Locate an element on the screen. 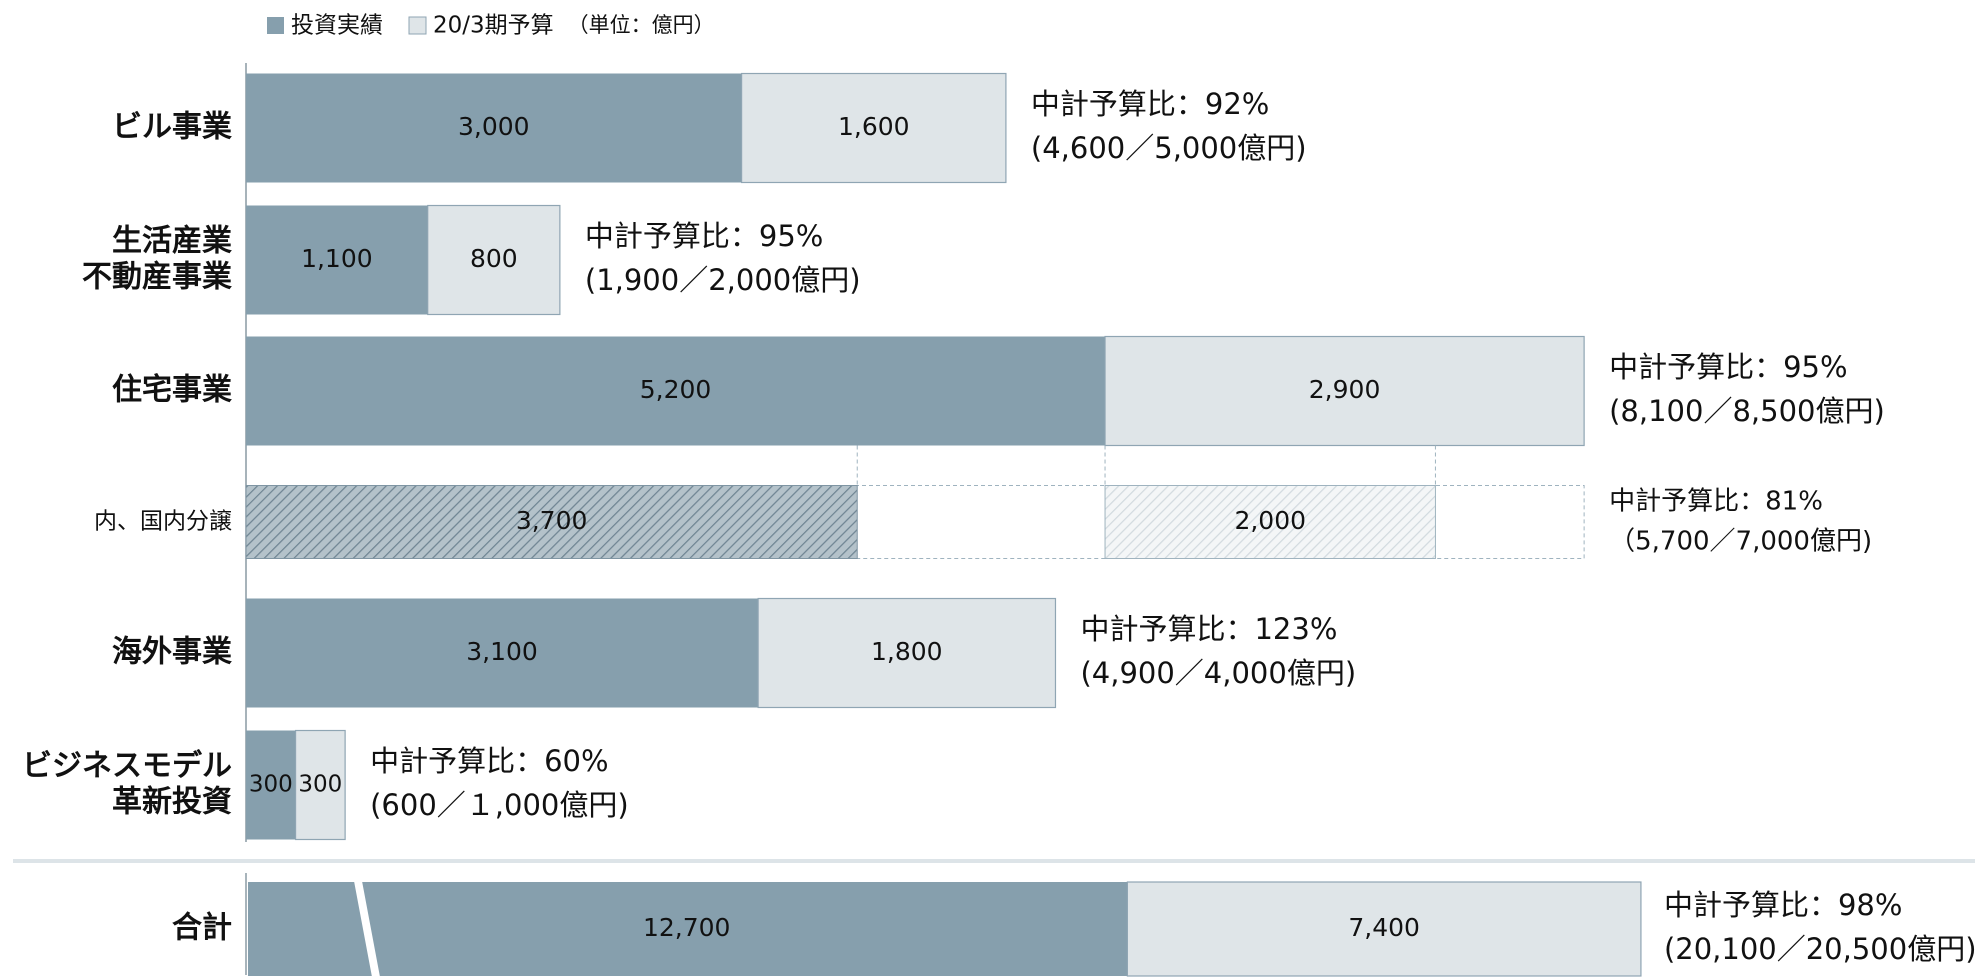 The width and height of the screenshot is (1985, 979). value-label: 5,200 is located at coordinates (676, 389).